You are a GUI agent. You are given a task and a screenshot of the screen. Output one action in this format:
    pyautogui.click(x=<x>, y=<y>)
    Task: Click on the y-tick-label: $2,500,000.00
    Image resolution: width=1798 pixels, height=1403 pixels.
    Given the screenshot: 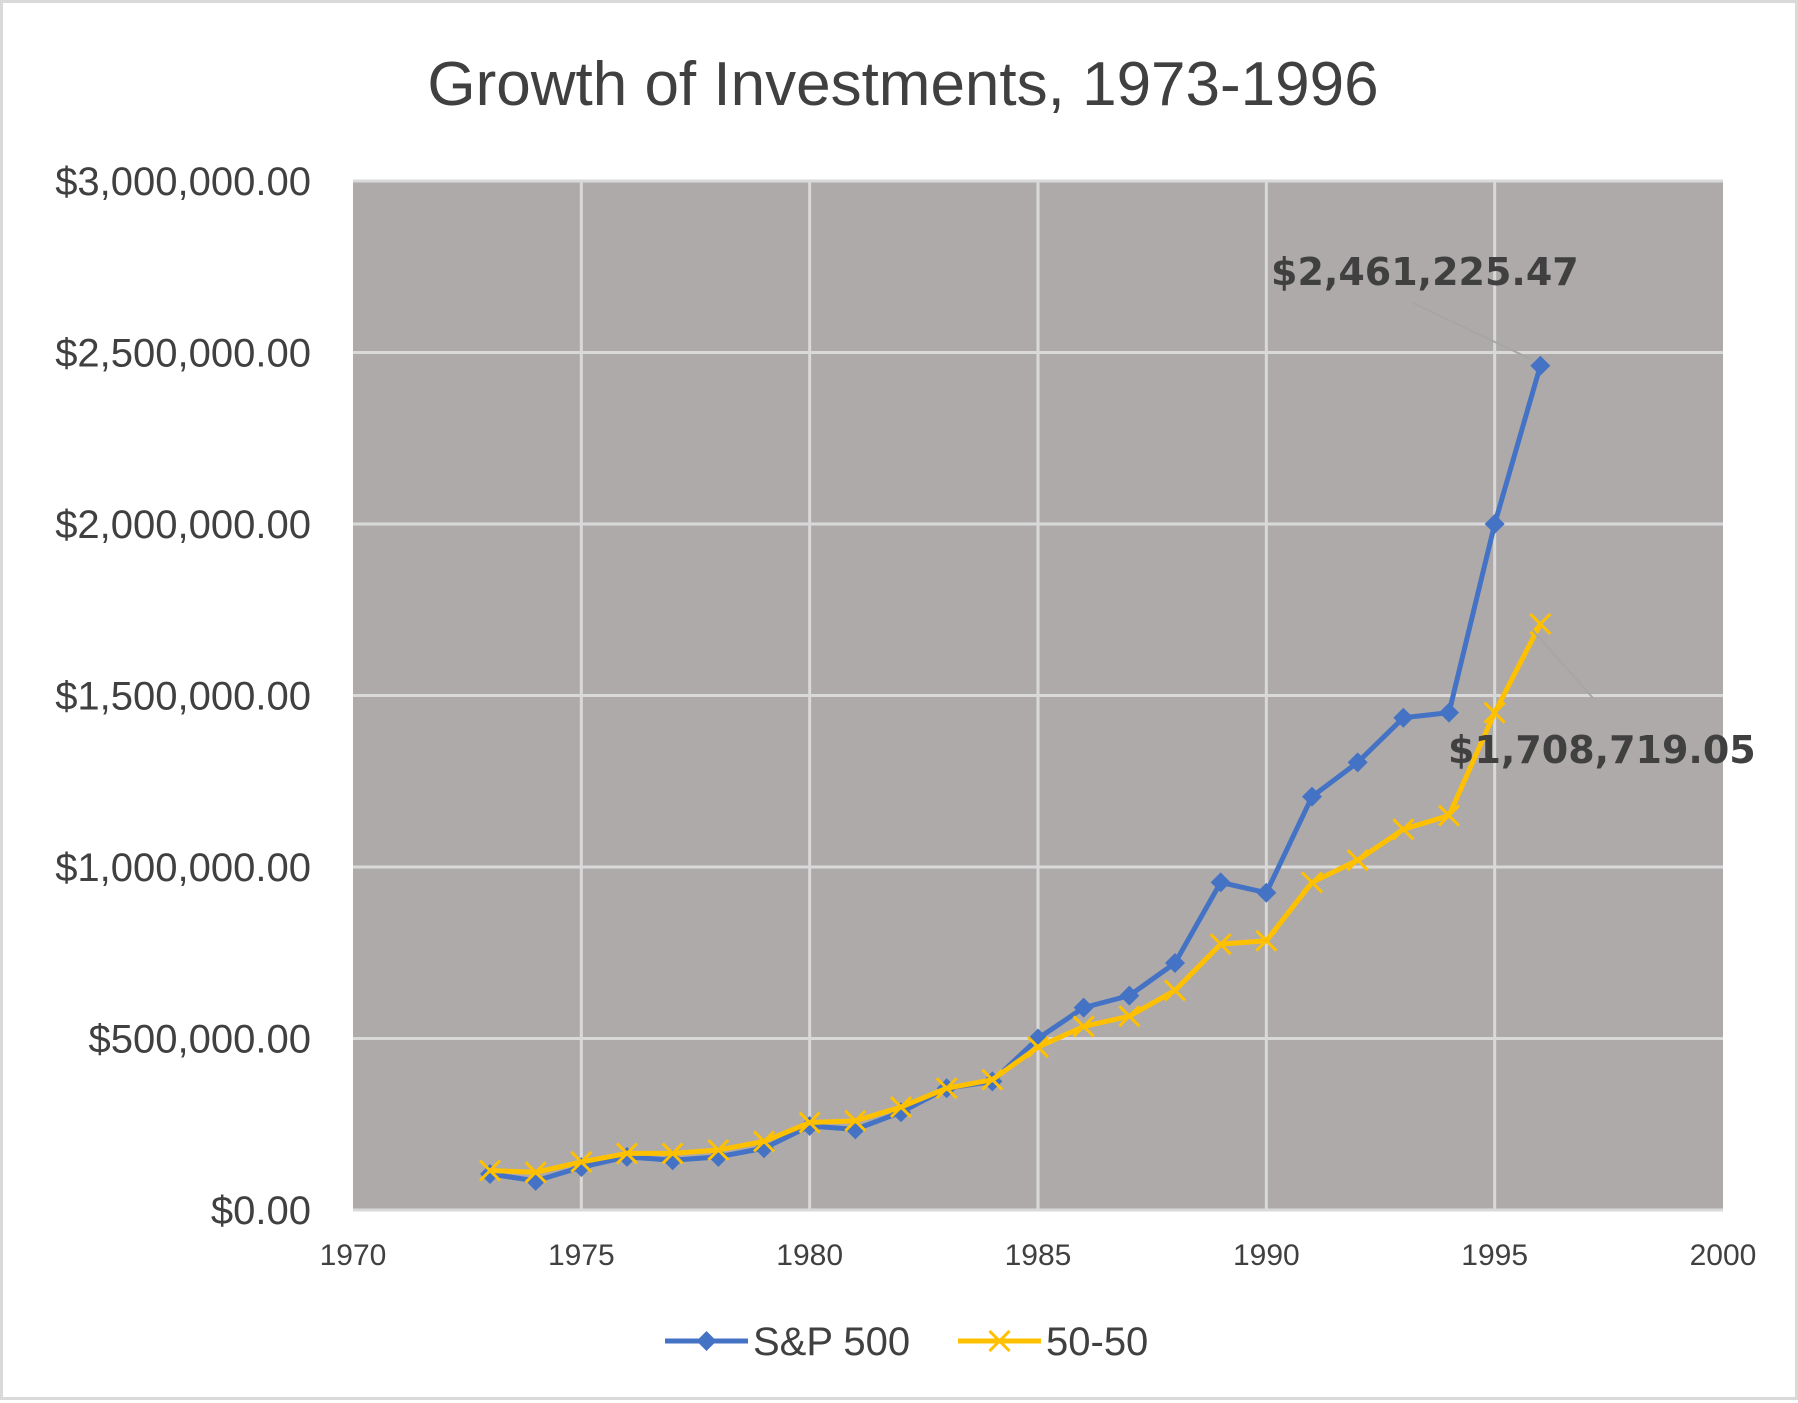 What is the action you would take?
    pyautogui.click(x=183, y=354)
    